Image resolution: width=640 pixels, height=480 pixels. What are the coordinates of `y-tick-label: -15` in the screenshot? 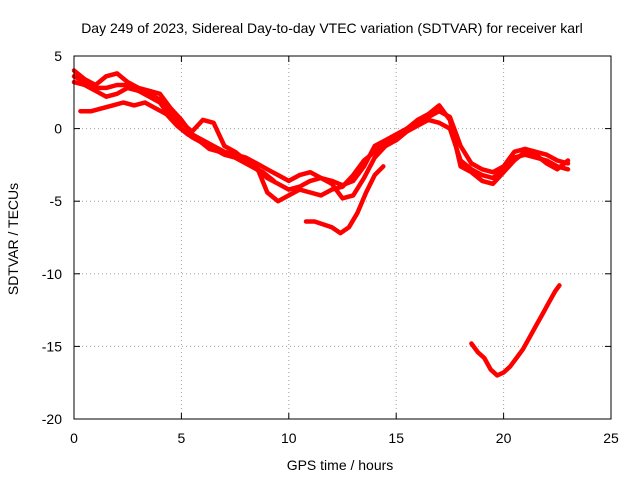 It's located at (52, 346).